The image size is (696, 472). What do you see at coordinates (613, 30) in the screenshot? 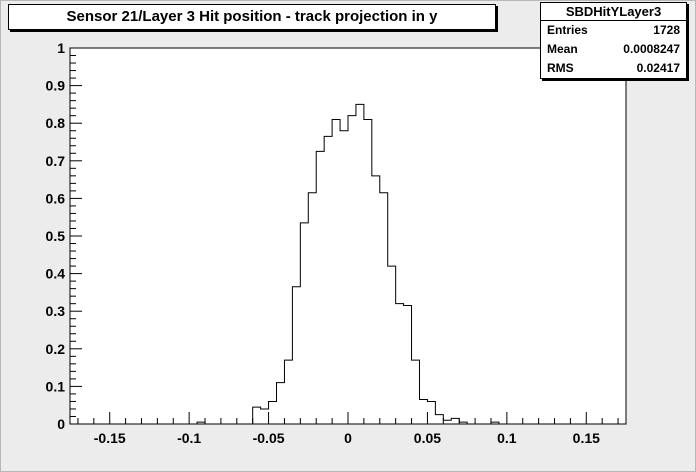
I see `stats-row-entries: Entries 1728` at bounding box center [613, 30].